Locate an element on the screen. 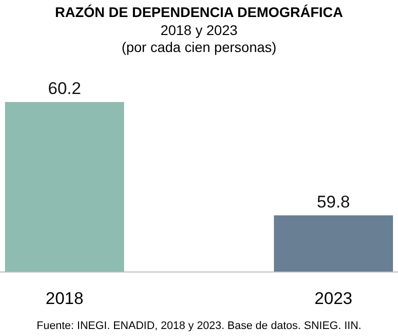  data-label: 60.2 is located at coordinates (65, 88).